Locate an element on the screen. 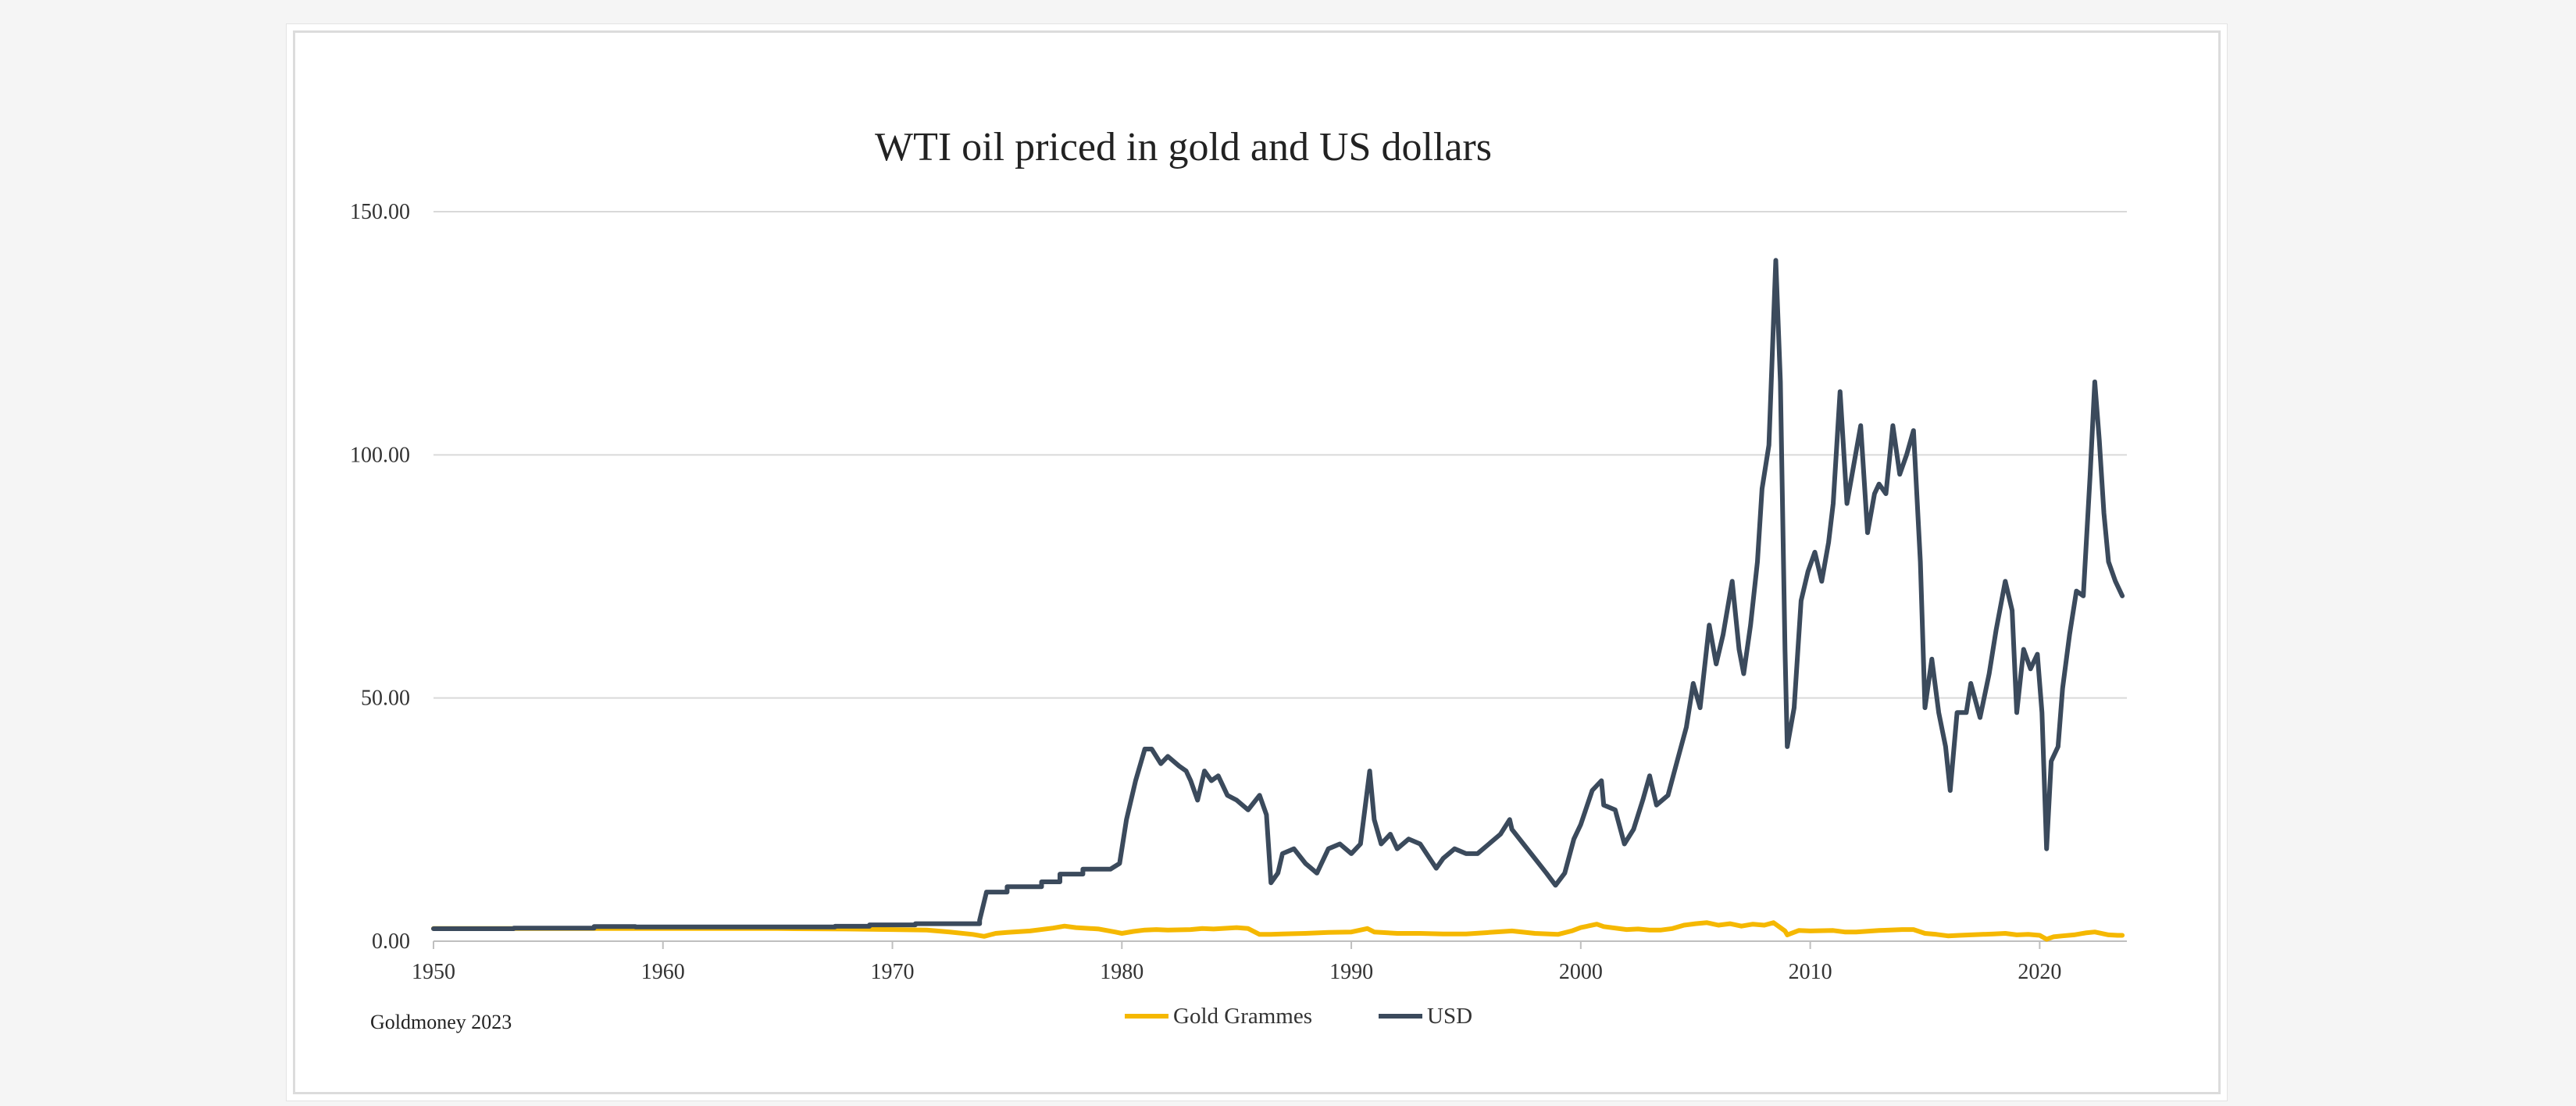 Image resolution: width=2576 pixels, height=1106 pixels. x-tick-label: 1990 is located at coordinates (1351, 972).